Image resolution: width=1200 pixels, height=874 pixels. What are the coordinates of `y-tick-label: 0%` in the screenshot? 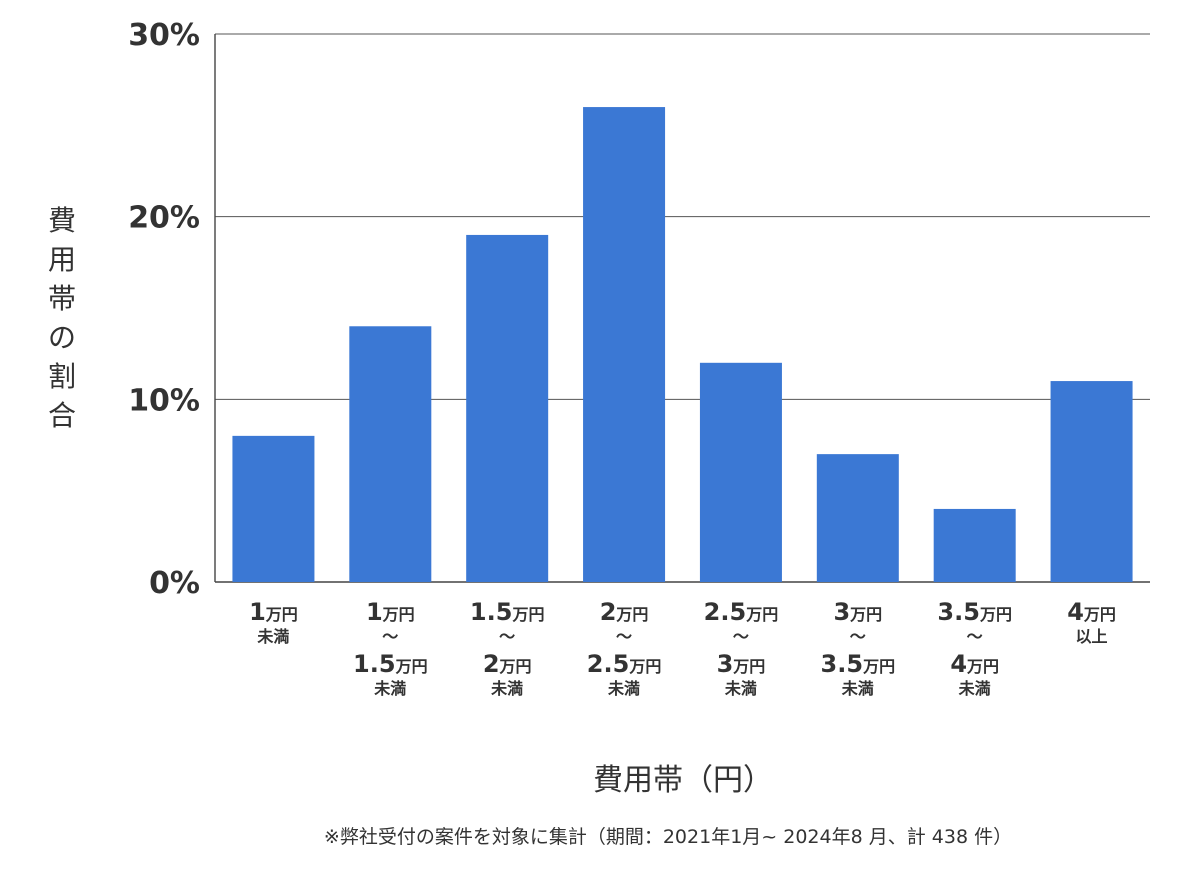 It's located at (174, 583).